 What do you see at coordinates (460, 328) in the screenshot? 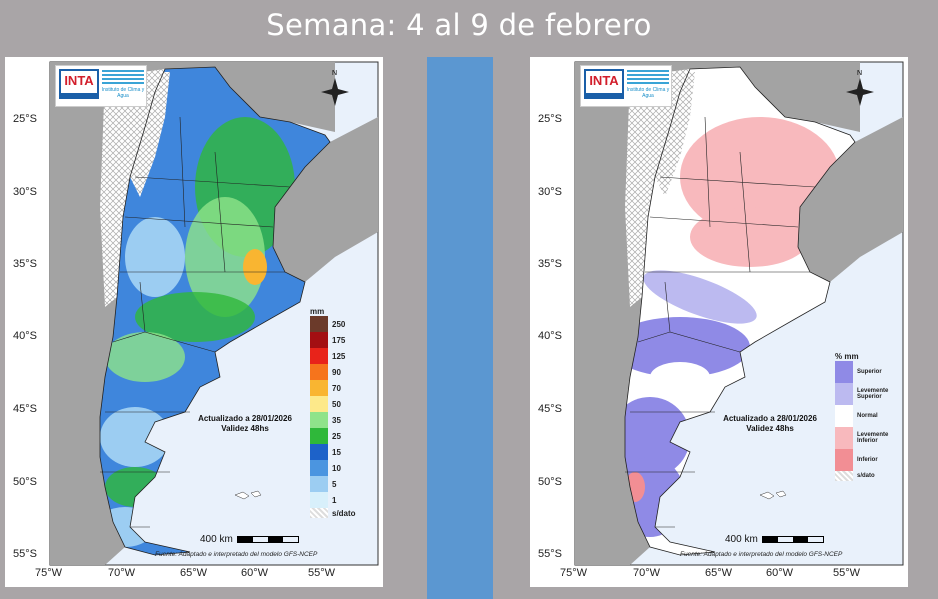
I see `divider-bar` at bounding box center [460, 328].